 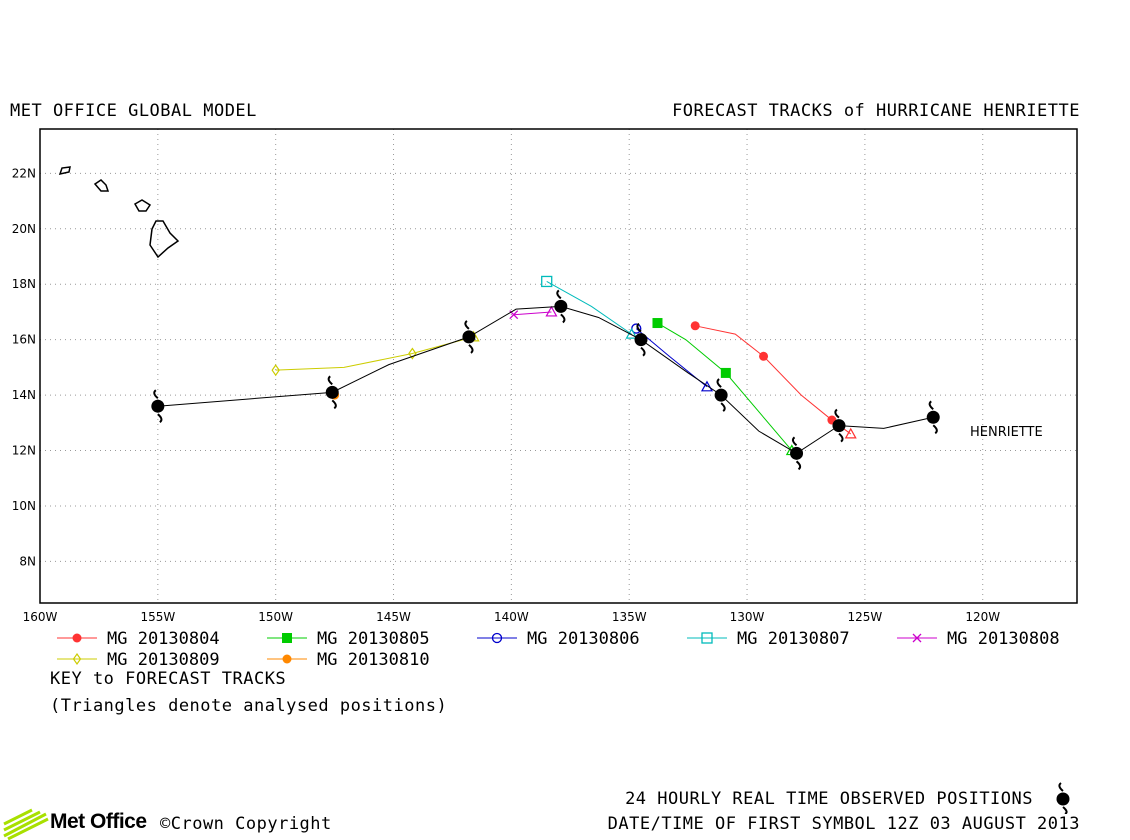 What do you see at coordinates (157, 617) in the screenshot?
I see `x-tick-label: 155W` at bounding box center [157, 617].